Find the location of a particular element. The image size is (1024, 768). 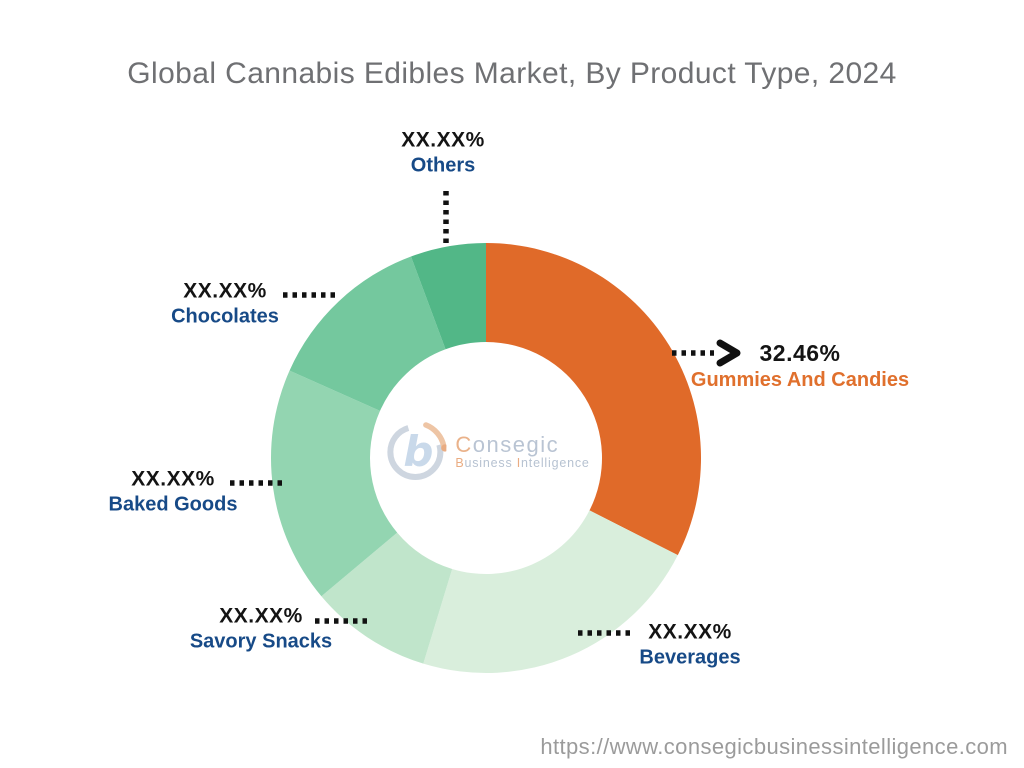

label-savory-snacks: XX.XX% Savory Snacks is located at coordinates (261, 628).